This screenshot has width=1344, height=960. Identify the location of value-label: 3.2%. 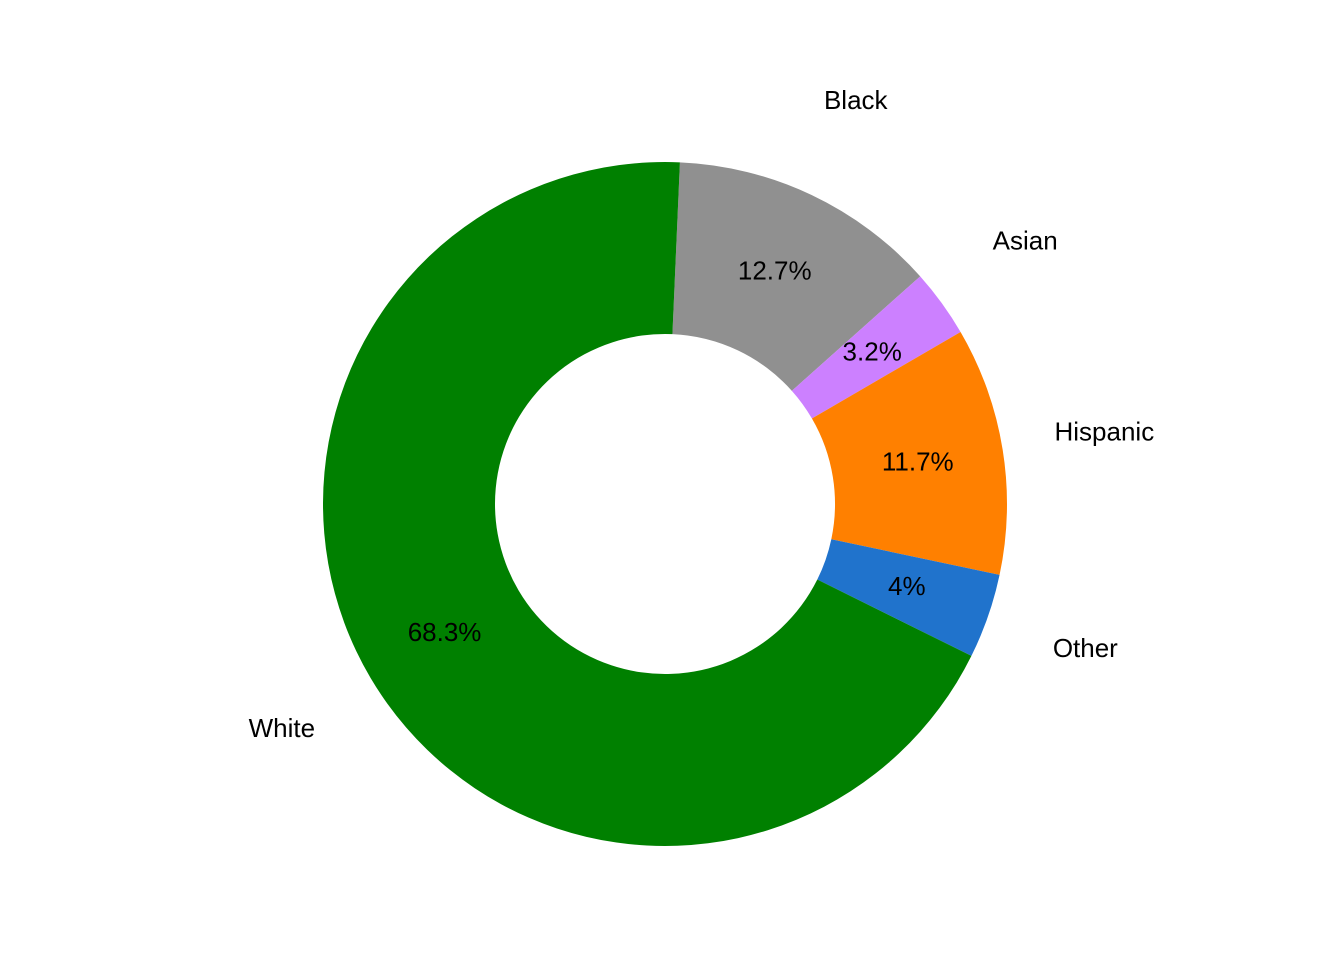
(872, 352).